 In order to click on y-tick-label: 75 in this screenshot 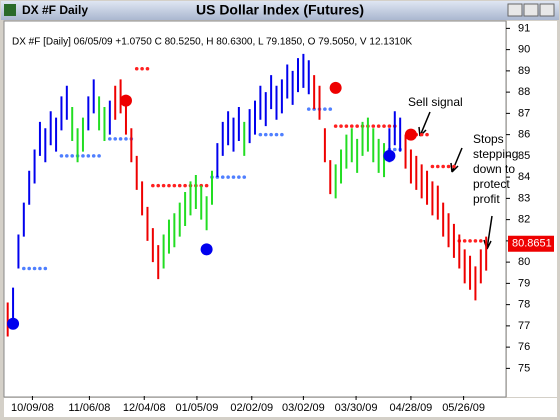, I will do `click(524, 368)`.